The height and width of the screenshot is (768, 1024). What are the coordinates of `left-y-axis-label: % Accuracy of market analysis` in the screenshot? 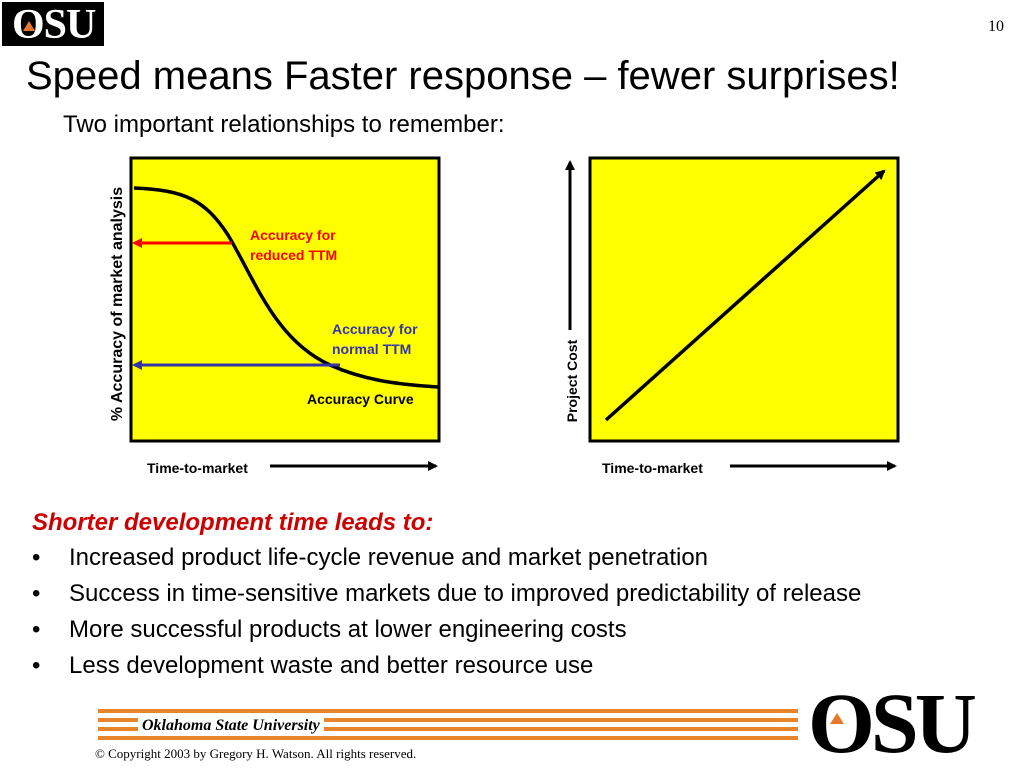 It's located at (117, 304).